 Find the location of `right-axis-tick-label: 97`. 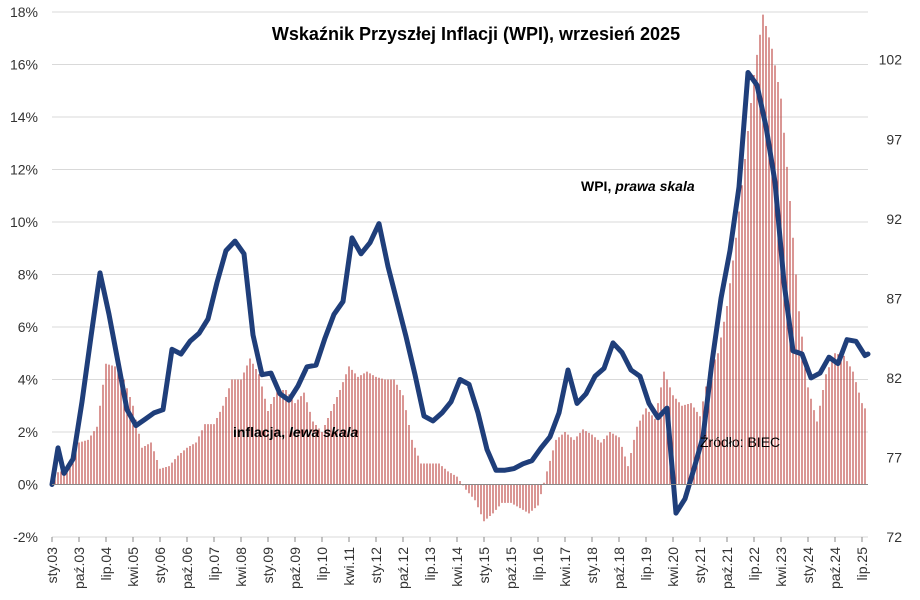

right-axis-tick-label: 97 is located at coordinates (894, 139).